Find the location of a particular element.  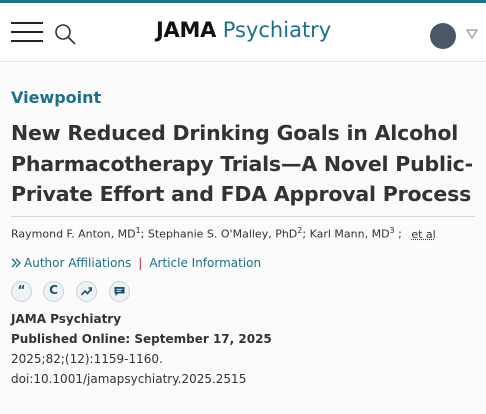

chevron-down-icon is located at coordinates (472, 34).